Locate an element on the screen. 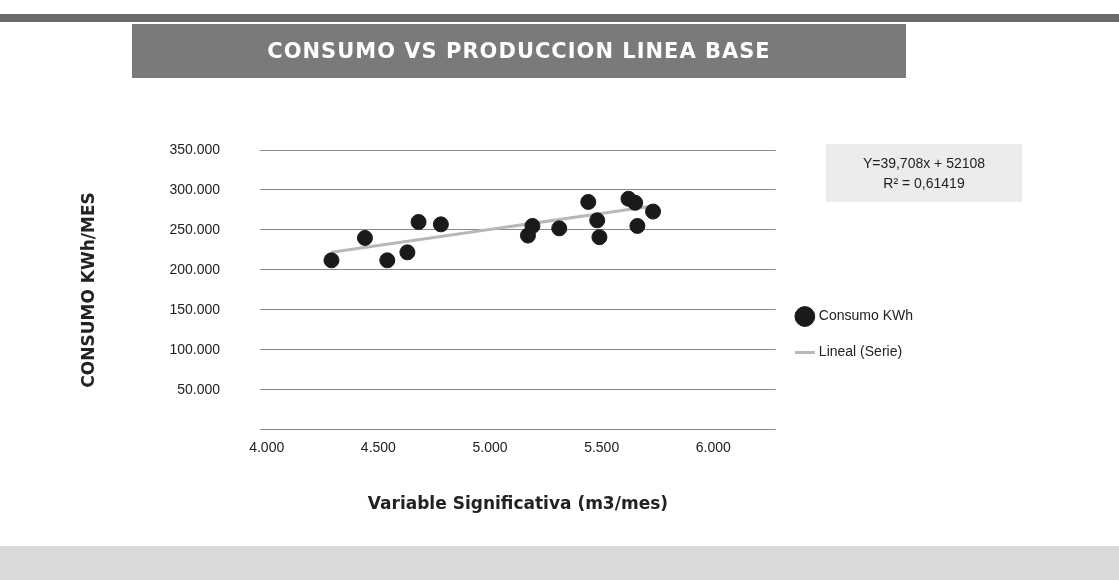 The width and height of the screenshot is (1119, 580). x-tick-label: 4.000 is located at coordinates (267, 447).